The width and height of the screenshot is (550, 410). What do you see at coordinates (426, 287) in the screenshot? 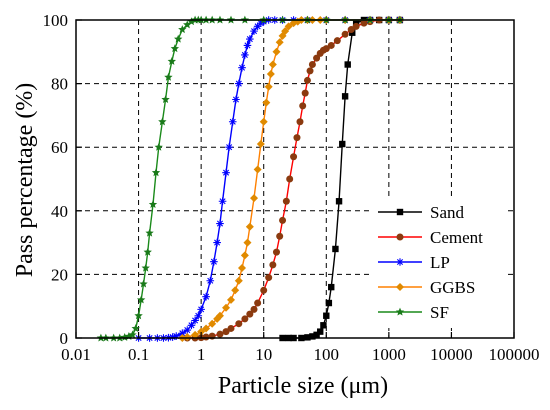
I see `legend-item-ggbs: GGBS` at bounding box center [426, 287].